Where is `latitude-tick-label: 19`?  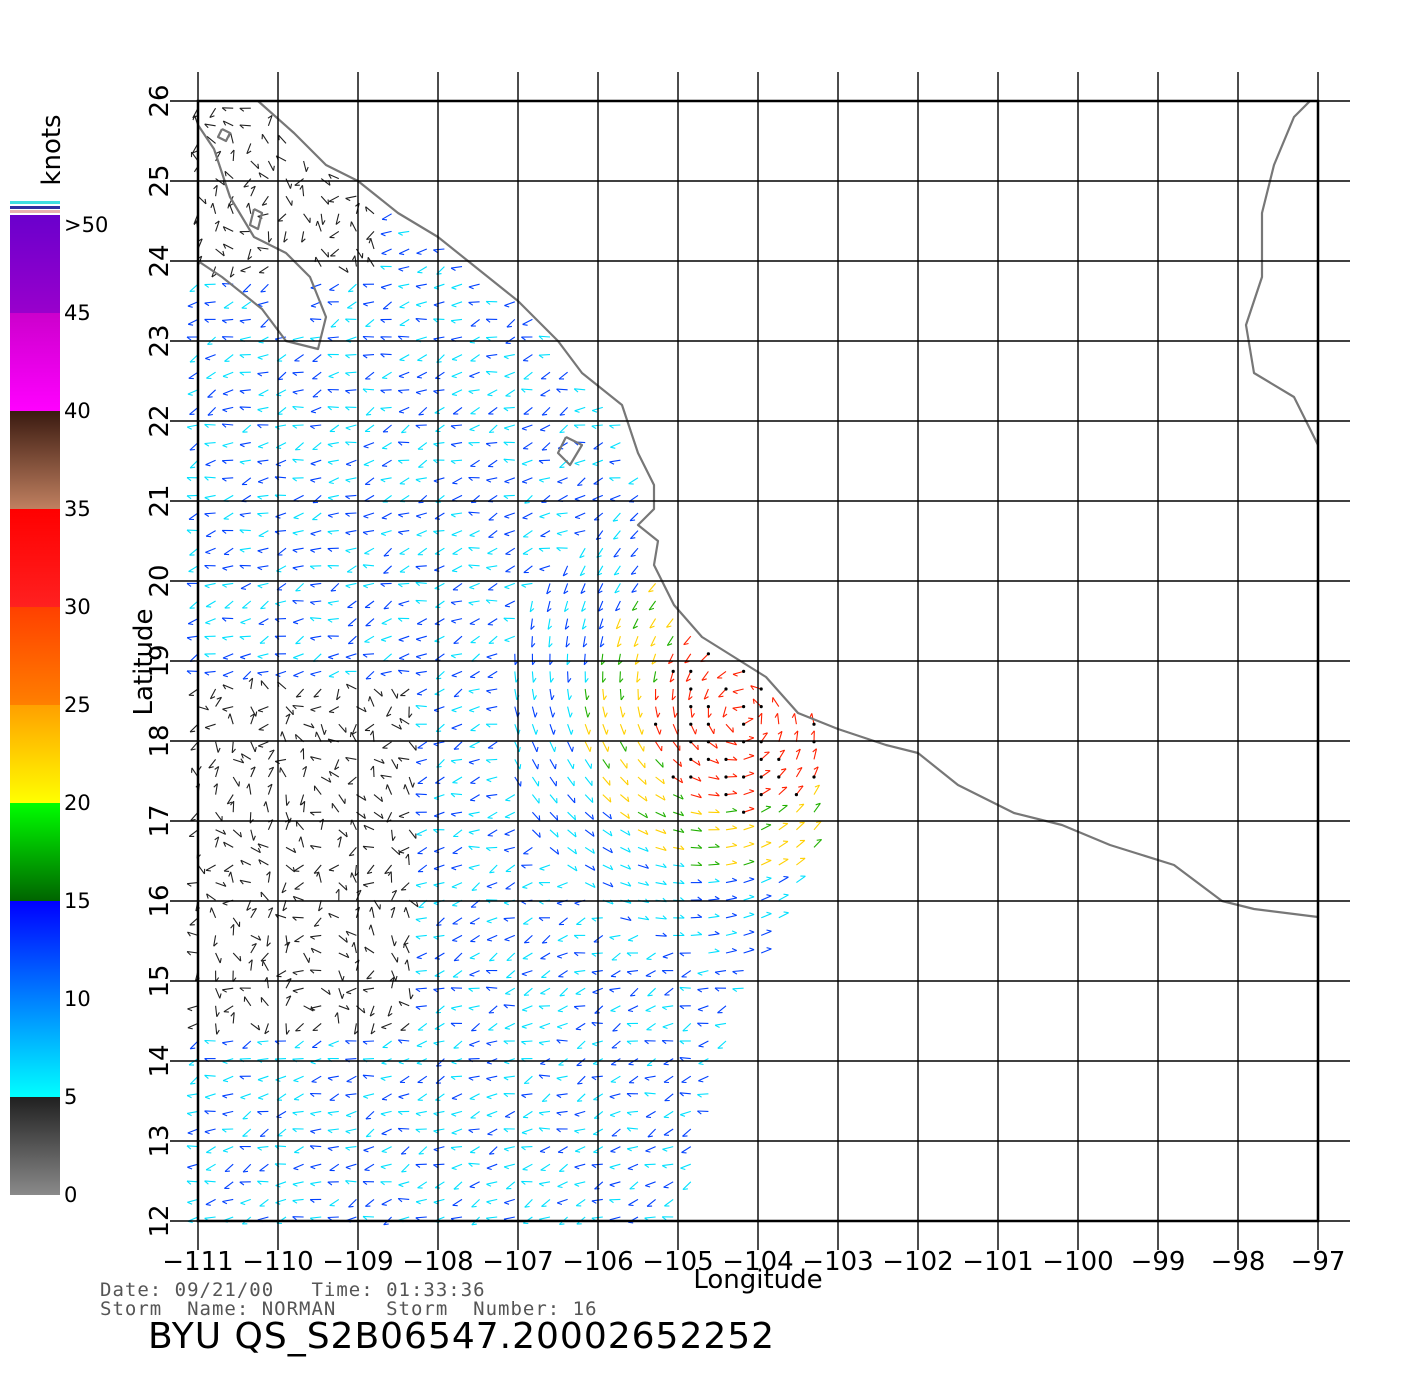 latitude-tick-label: 19 is located at coordinates (160, 660).